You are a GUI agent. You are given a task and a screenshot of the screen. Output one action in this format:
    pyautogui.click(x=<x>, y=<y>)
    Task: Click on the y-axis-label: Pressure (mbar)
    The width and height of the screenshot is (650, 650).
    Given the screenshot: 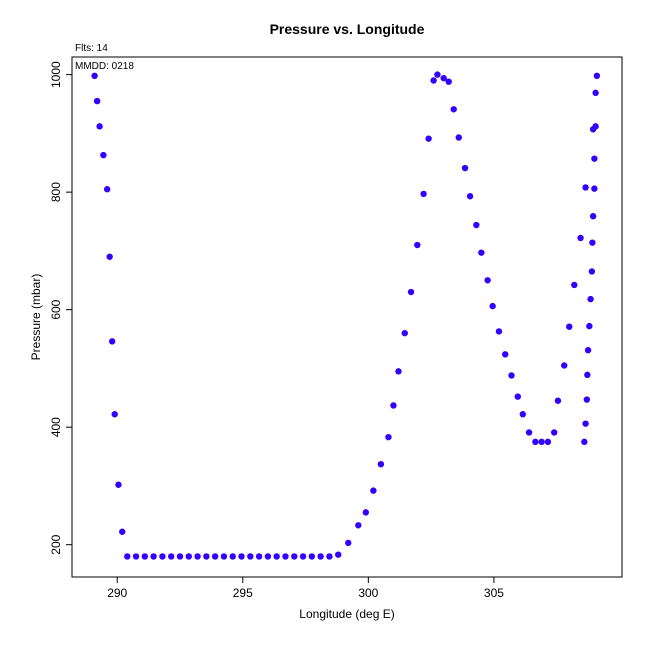 What is the action you would take?
    pyautogui.click(x=36, y=317)
    